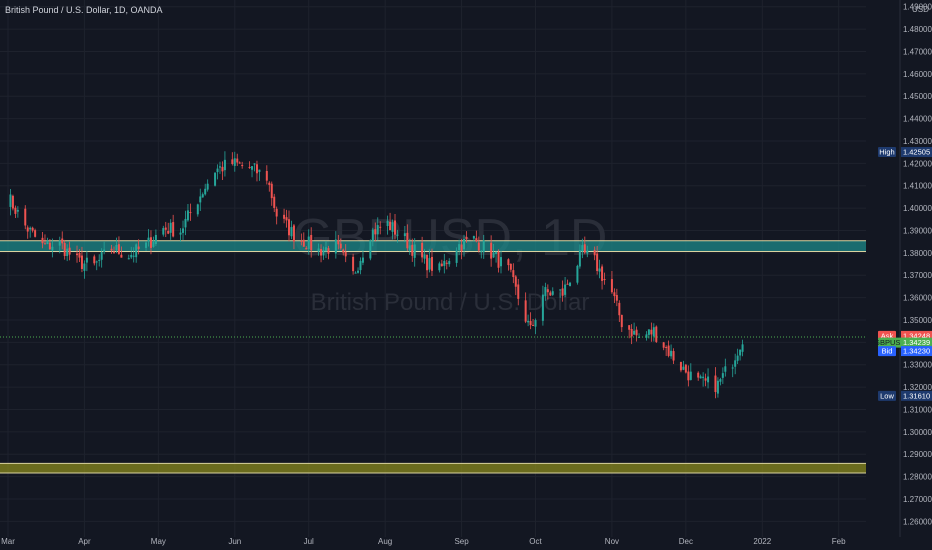  I want to click on high-tag-label: High, so click(886, 152).